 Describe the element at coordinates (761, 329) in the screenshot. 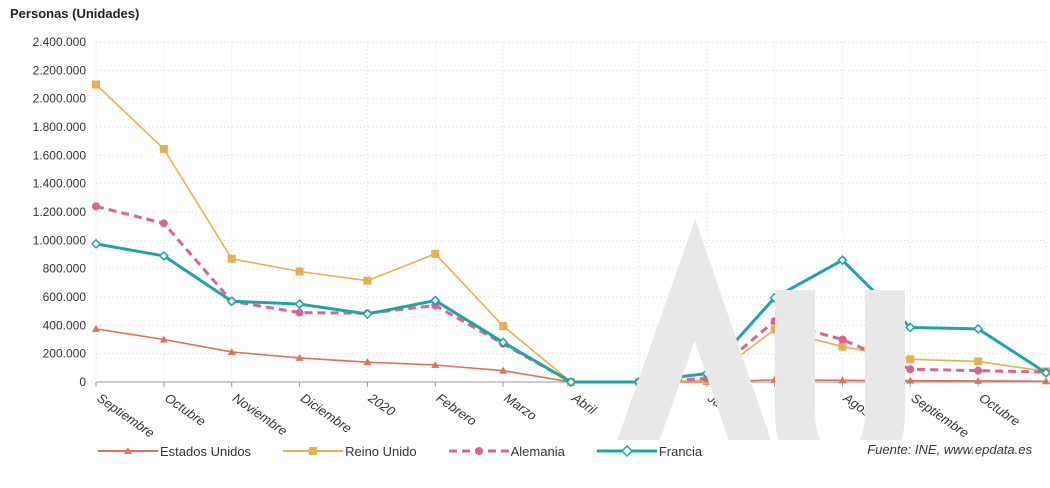

I see `watermark` at that location.